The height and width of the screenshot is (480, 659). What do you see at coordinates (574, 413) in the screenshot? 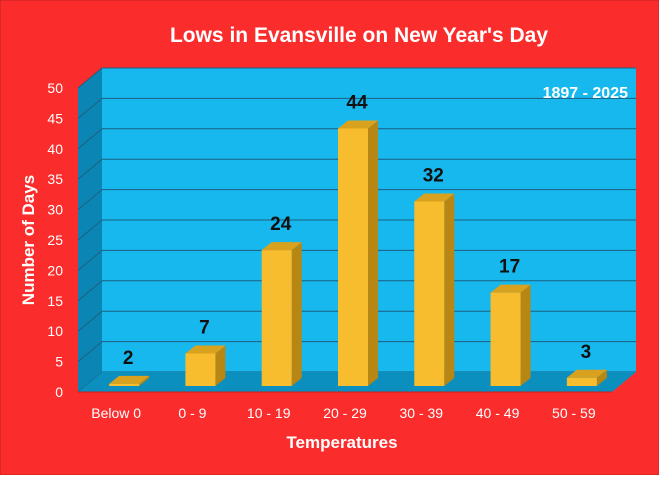
I see `x-tick-label: 50 - 59` at bounding box center [574, 413].